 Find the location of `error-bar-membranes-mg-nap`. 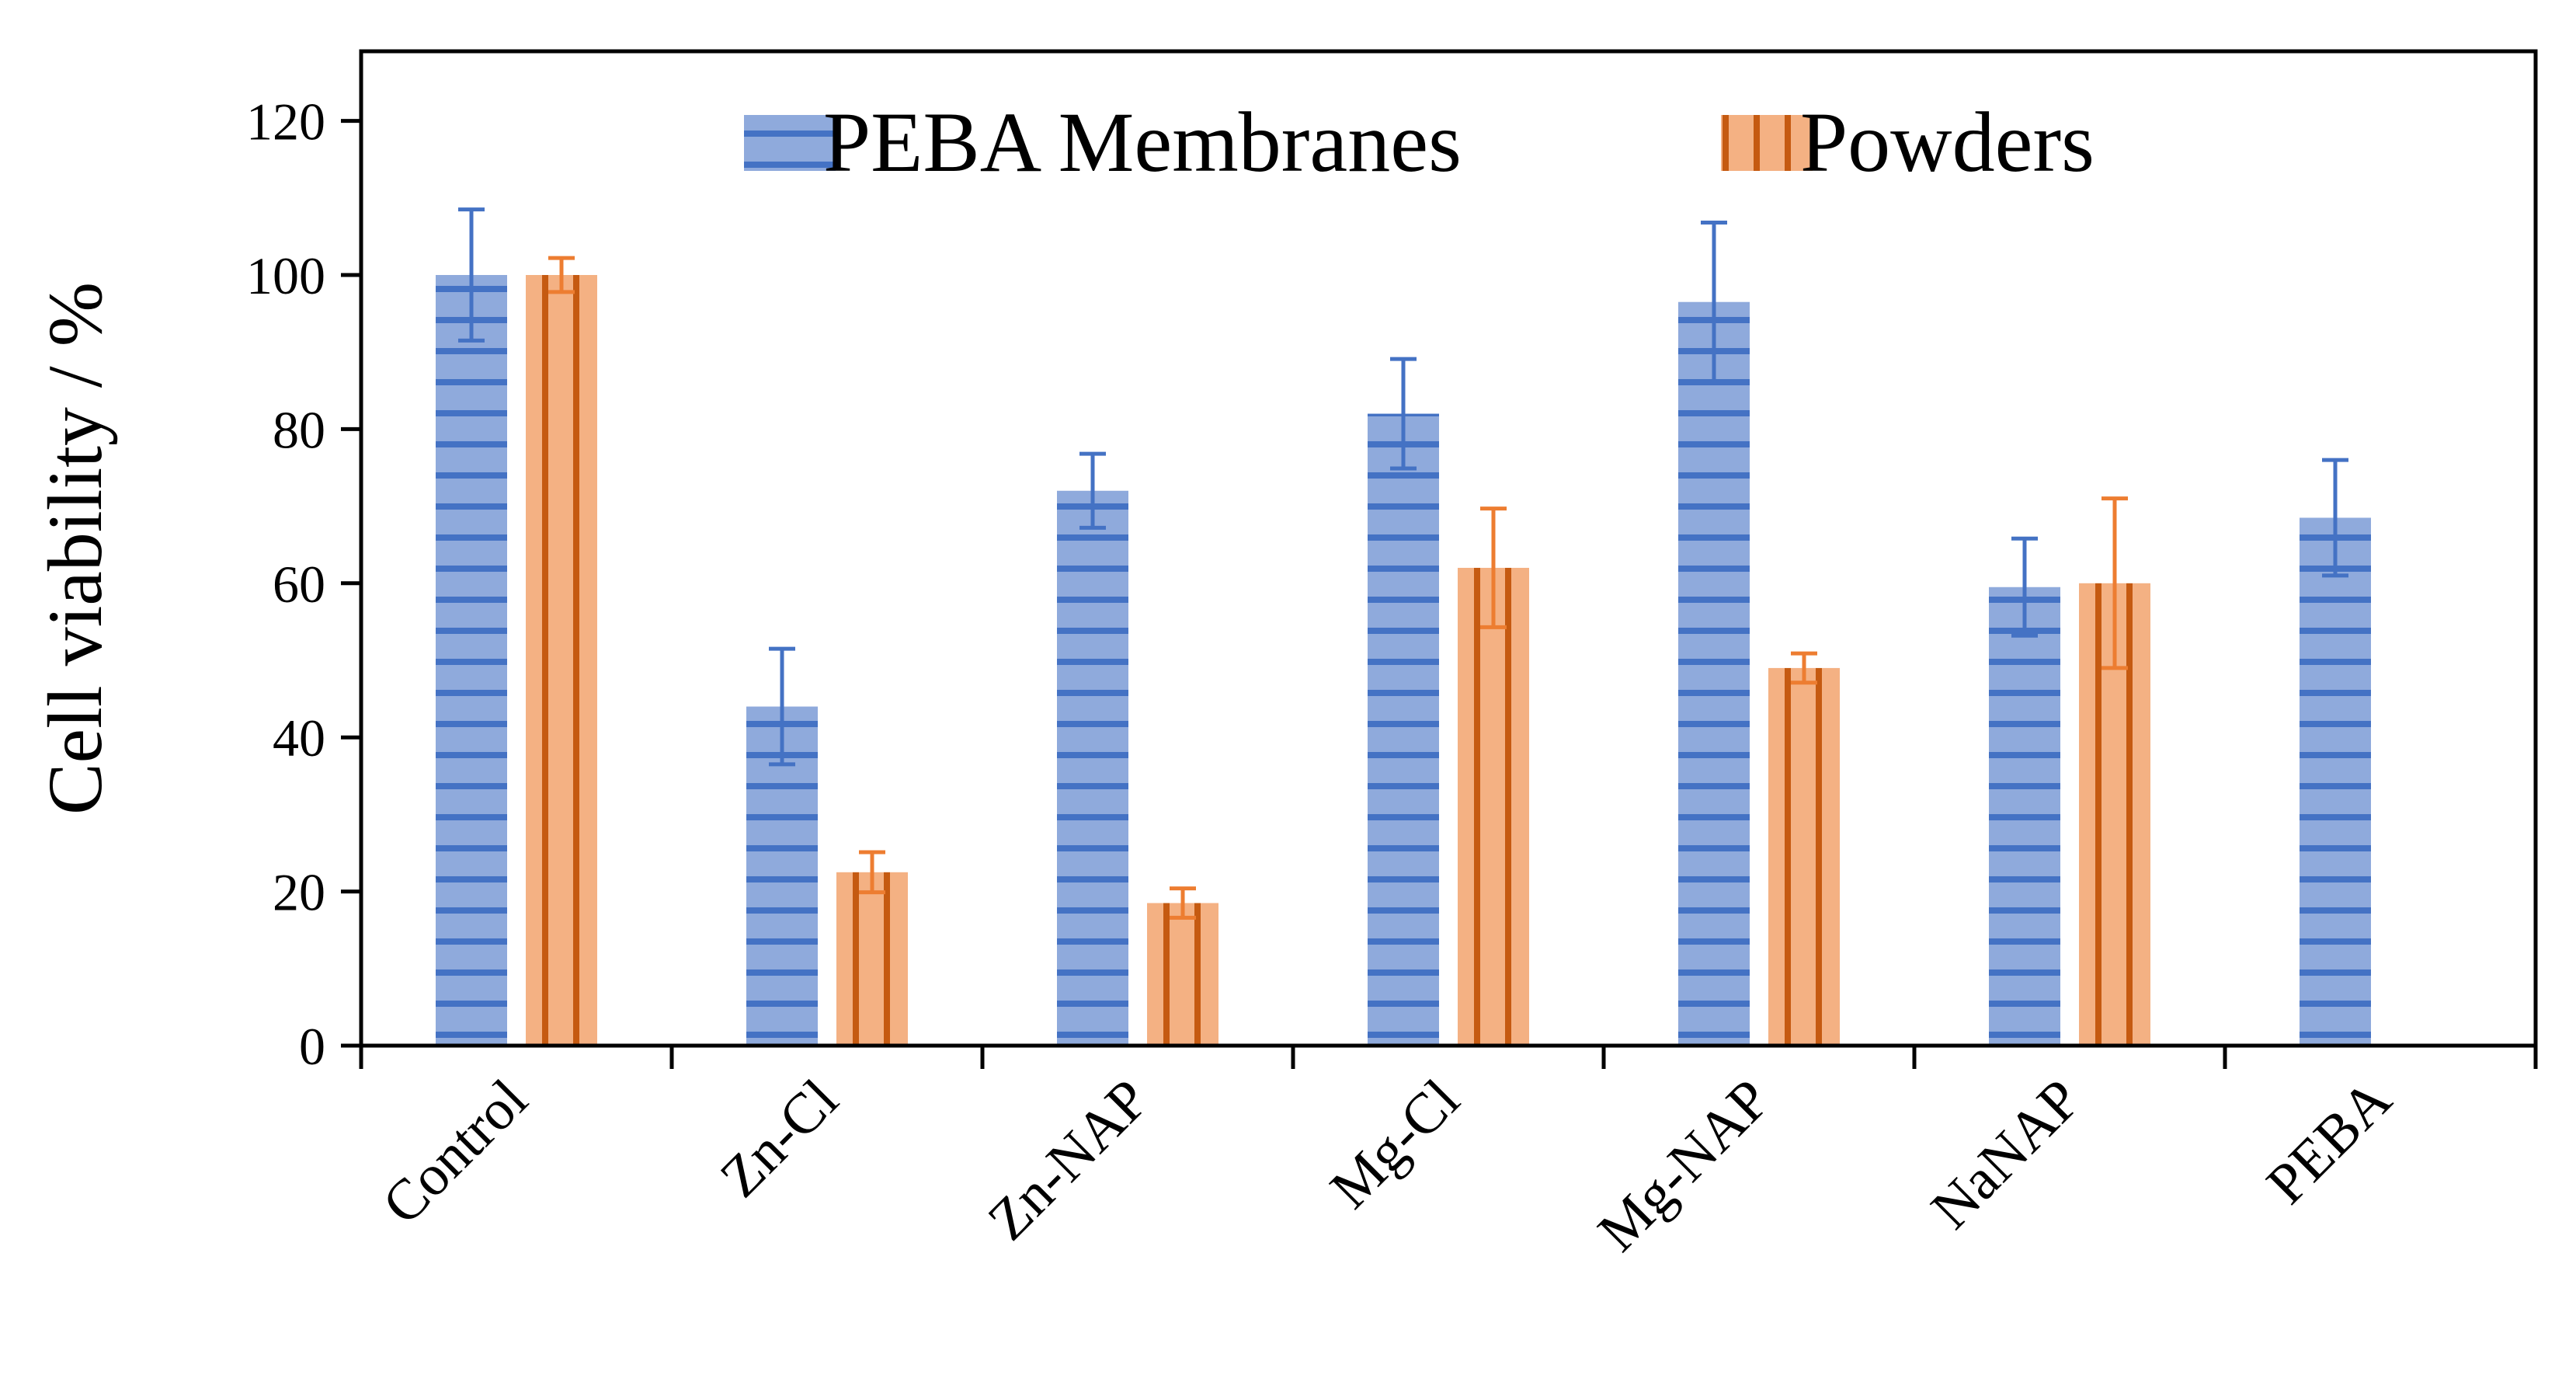

error-bar-membranes-mg-nap is located at coordinates (1714, 302).